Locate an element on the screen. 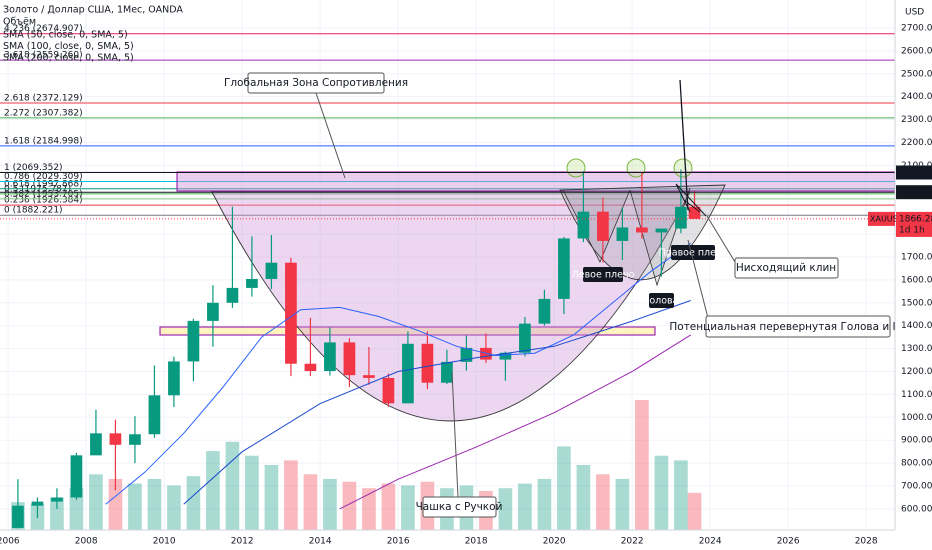 This screenshot has width=932, height=550. y-tick-label: 1400.00 is located at coordinates (916, 326).